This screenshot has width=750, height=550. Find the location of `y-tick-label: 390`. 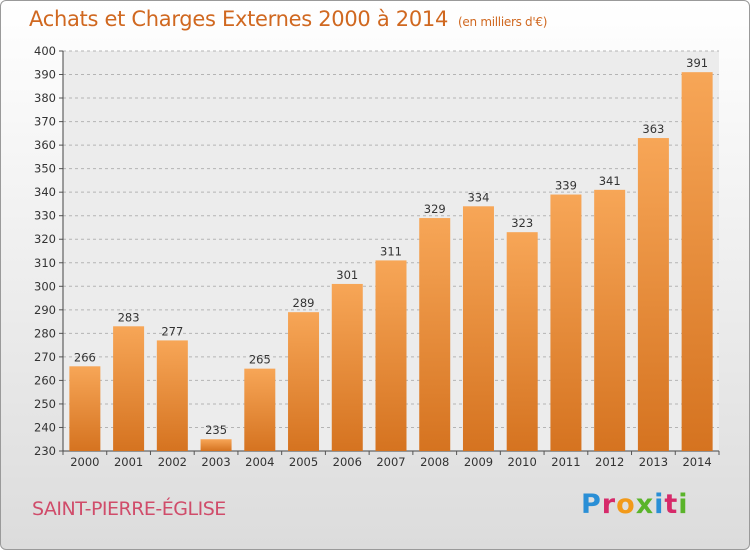

y-tick-label: 390 is located at coordinates (45, 75).